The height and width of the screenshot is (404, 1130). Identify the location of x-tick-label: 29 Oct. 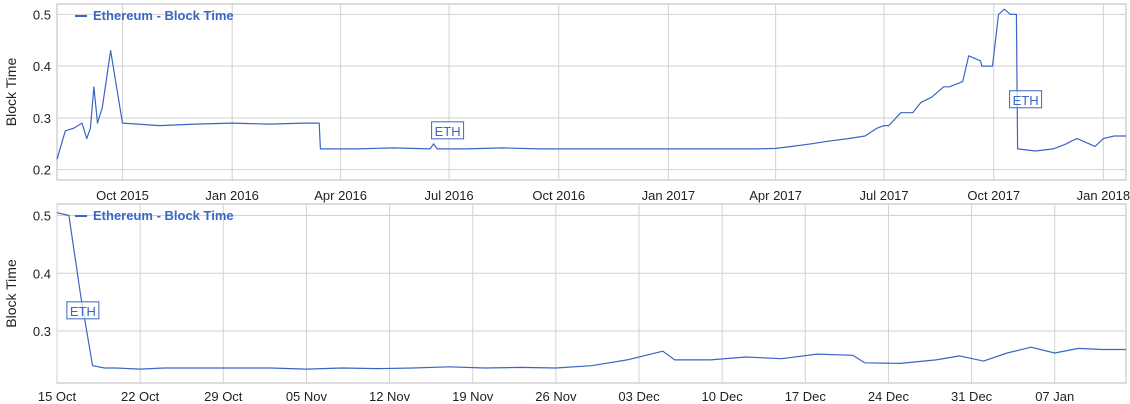
(223, 396).